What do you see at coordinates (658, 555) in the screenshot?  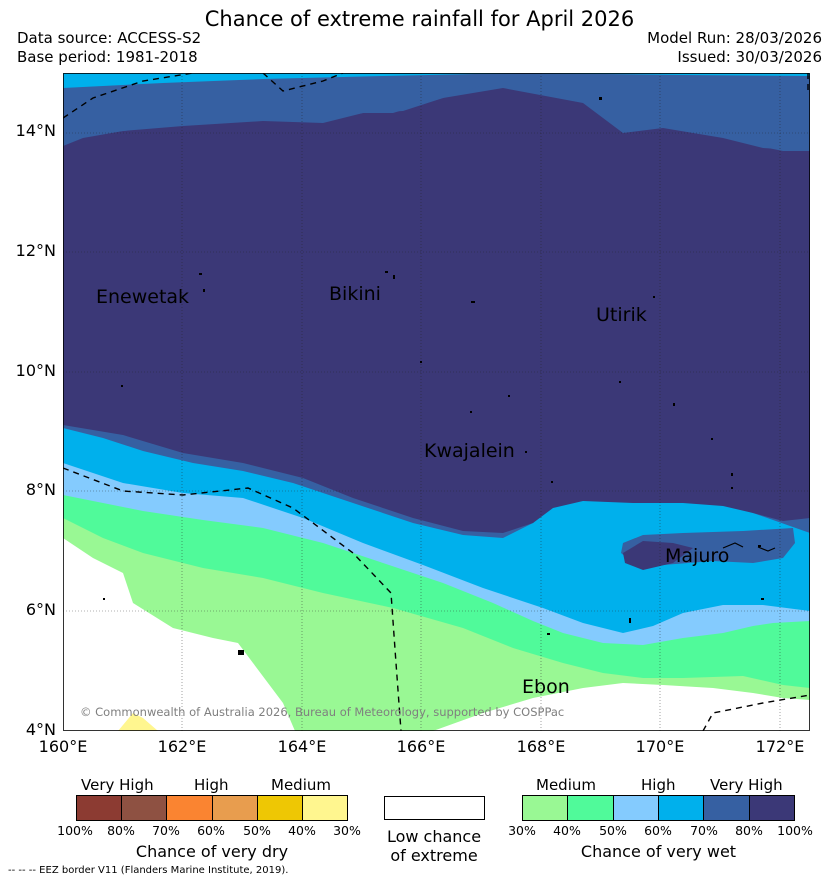 I see `majuro-dark-patch` at bounding box center [658, 555].